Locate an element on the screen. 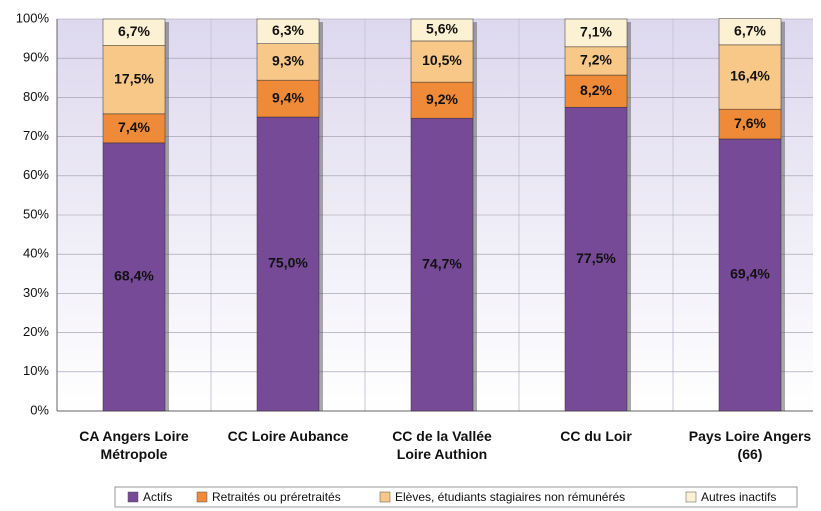 Image resolution: width=821 pixels, height=511 pixels. y-tick-label: 10% is located at coordinates (36, 370).